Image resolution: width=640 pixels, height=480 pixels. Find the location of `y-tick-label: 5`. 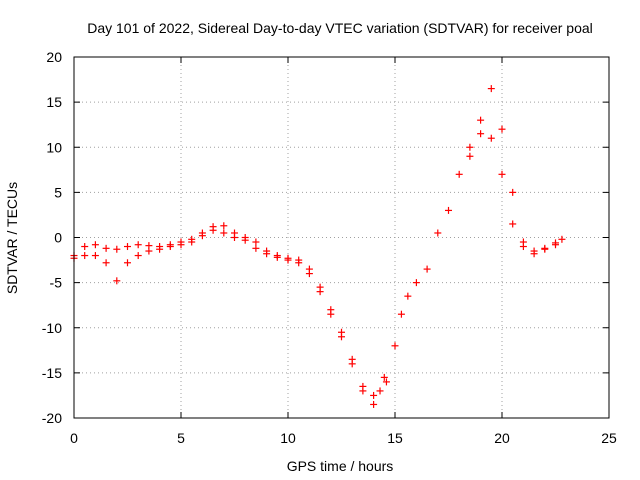

y-tick-label: 5 is located at coordinates (58, 192).